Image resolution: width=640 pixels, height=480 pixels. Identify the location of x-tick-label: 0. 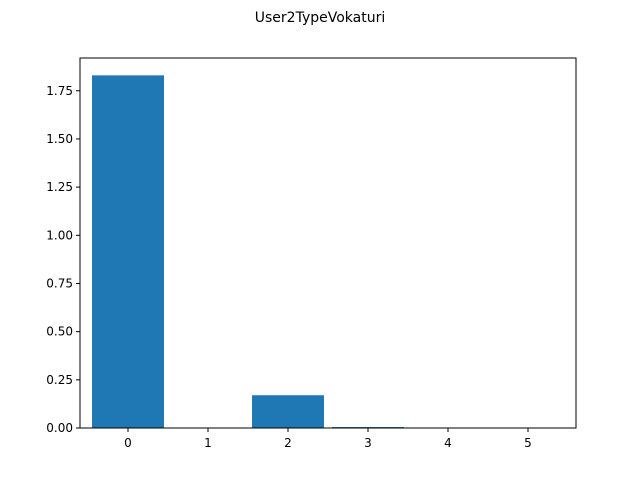
(128, 443).